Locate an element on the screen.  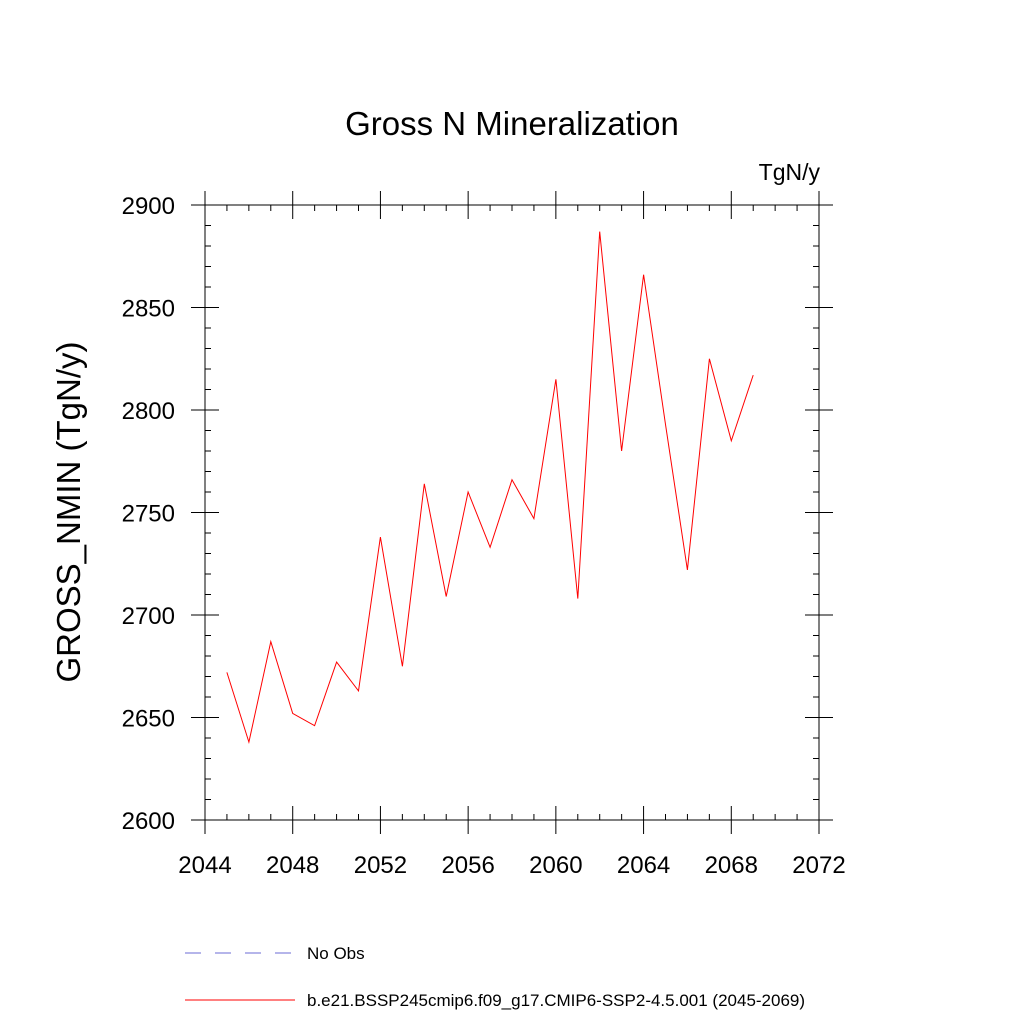
y-tick-label: 2650 is located at coordinates (148, 719).